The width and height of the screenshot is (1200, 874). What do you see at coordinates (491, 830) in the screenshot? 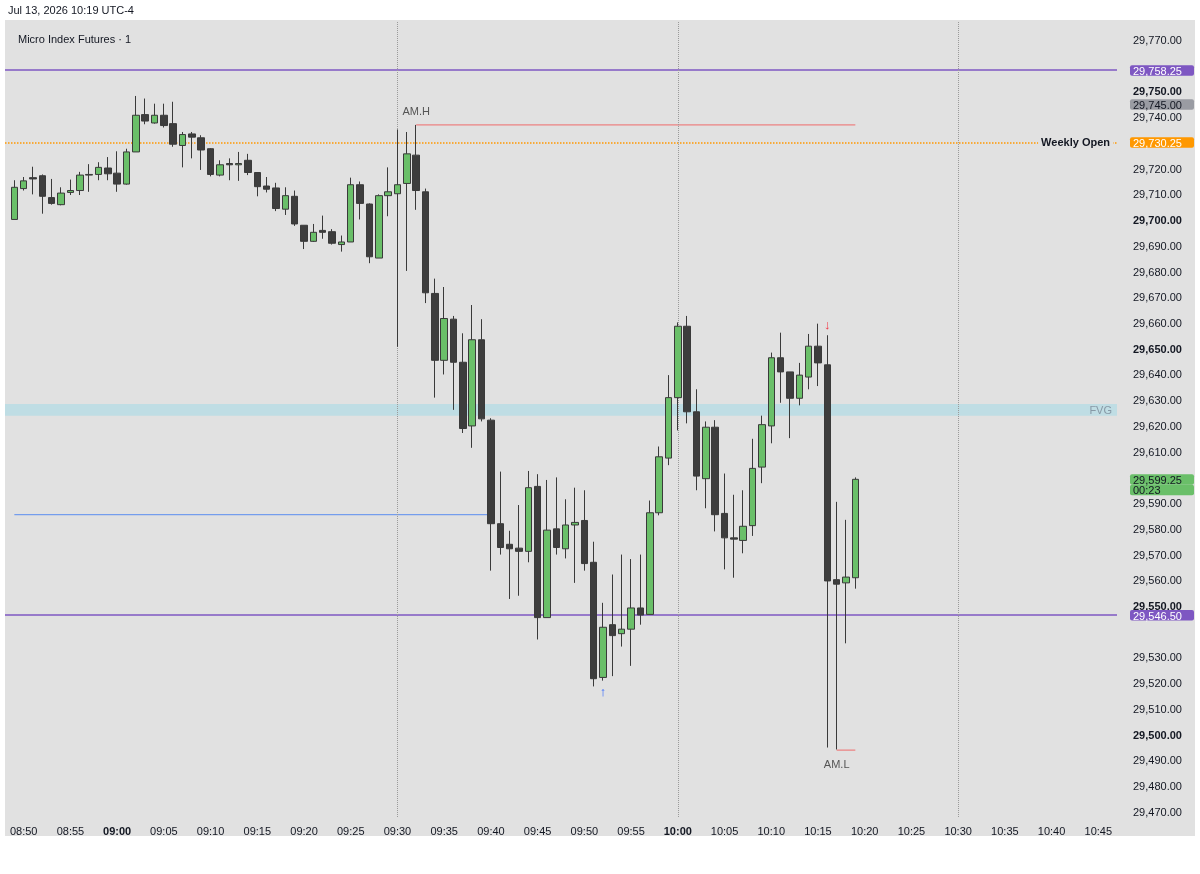
I see `x-tick-label: 09:40` at bounding box center [491, 830].